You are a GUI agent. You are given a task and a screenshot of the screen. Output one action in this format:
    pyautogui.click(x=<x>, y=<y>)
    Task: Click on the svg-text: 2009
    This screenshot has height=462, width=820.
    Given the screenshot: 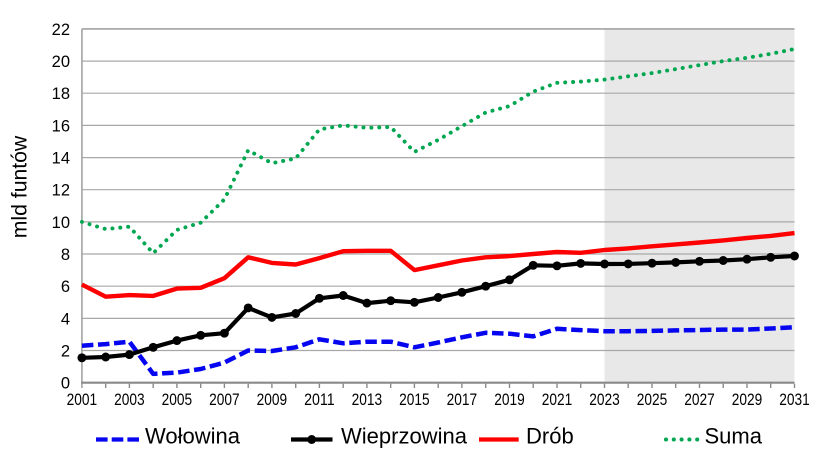 What is the action you would take?
    pyautogui.click(x=272, y=399)
    